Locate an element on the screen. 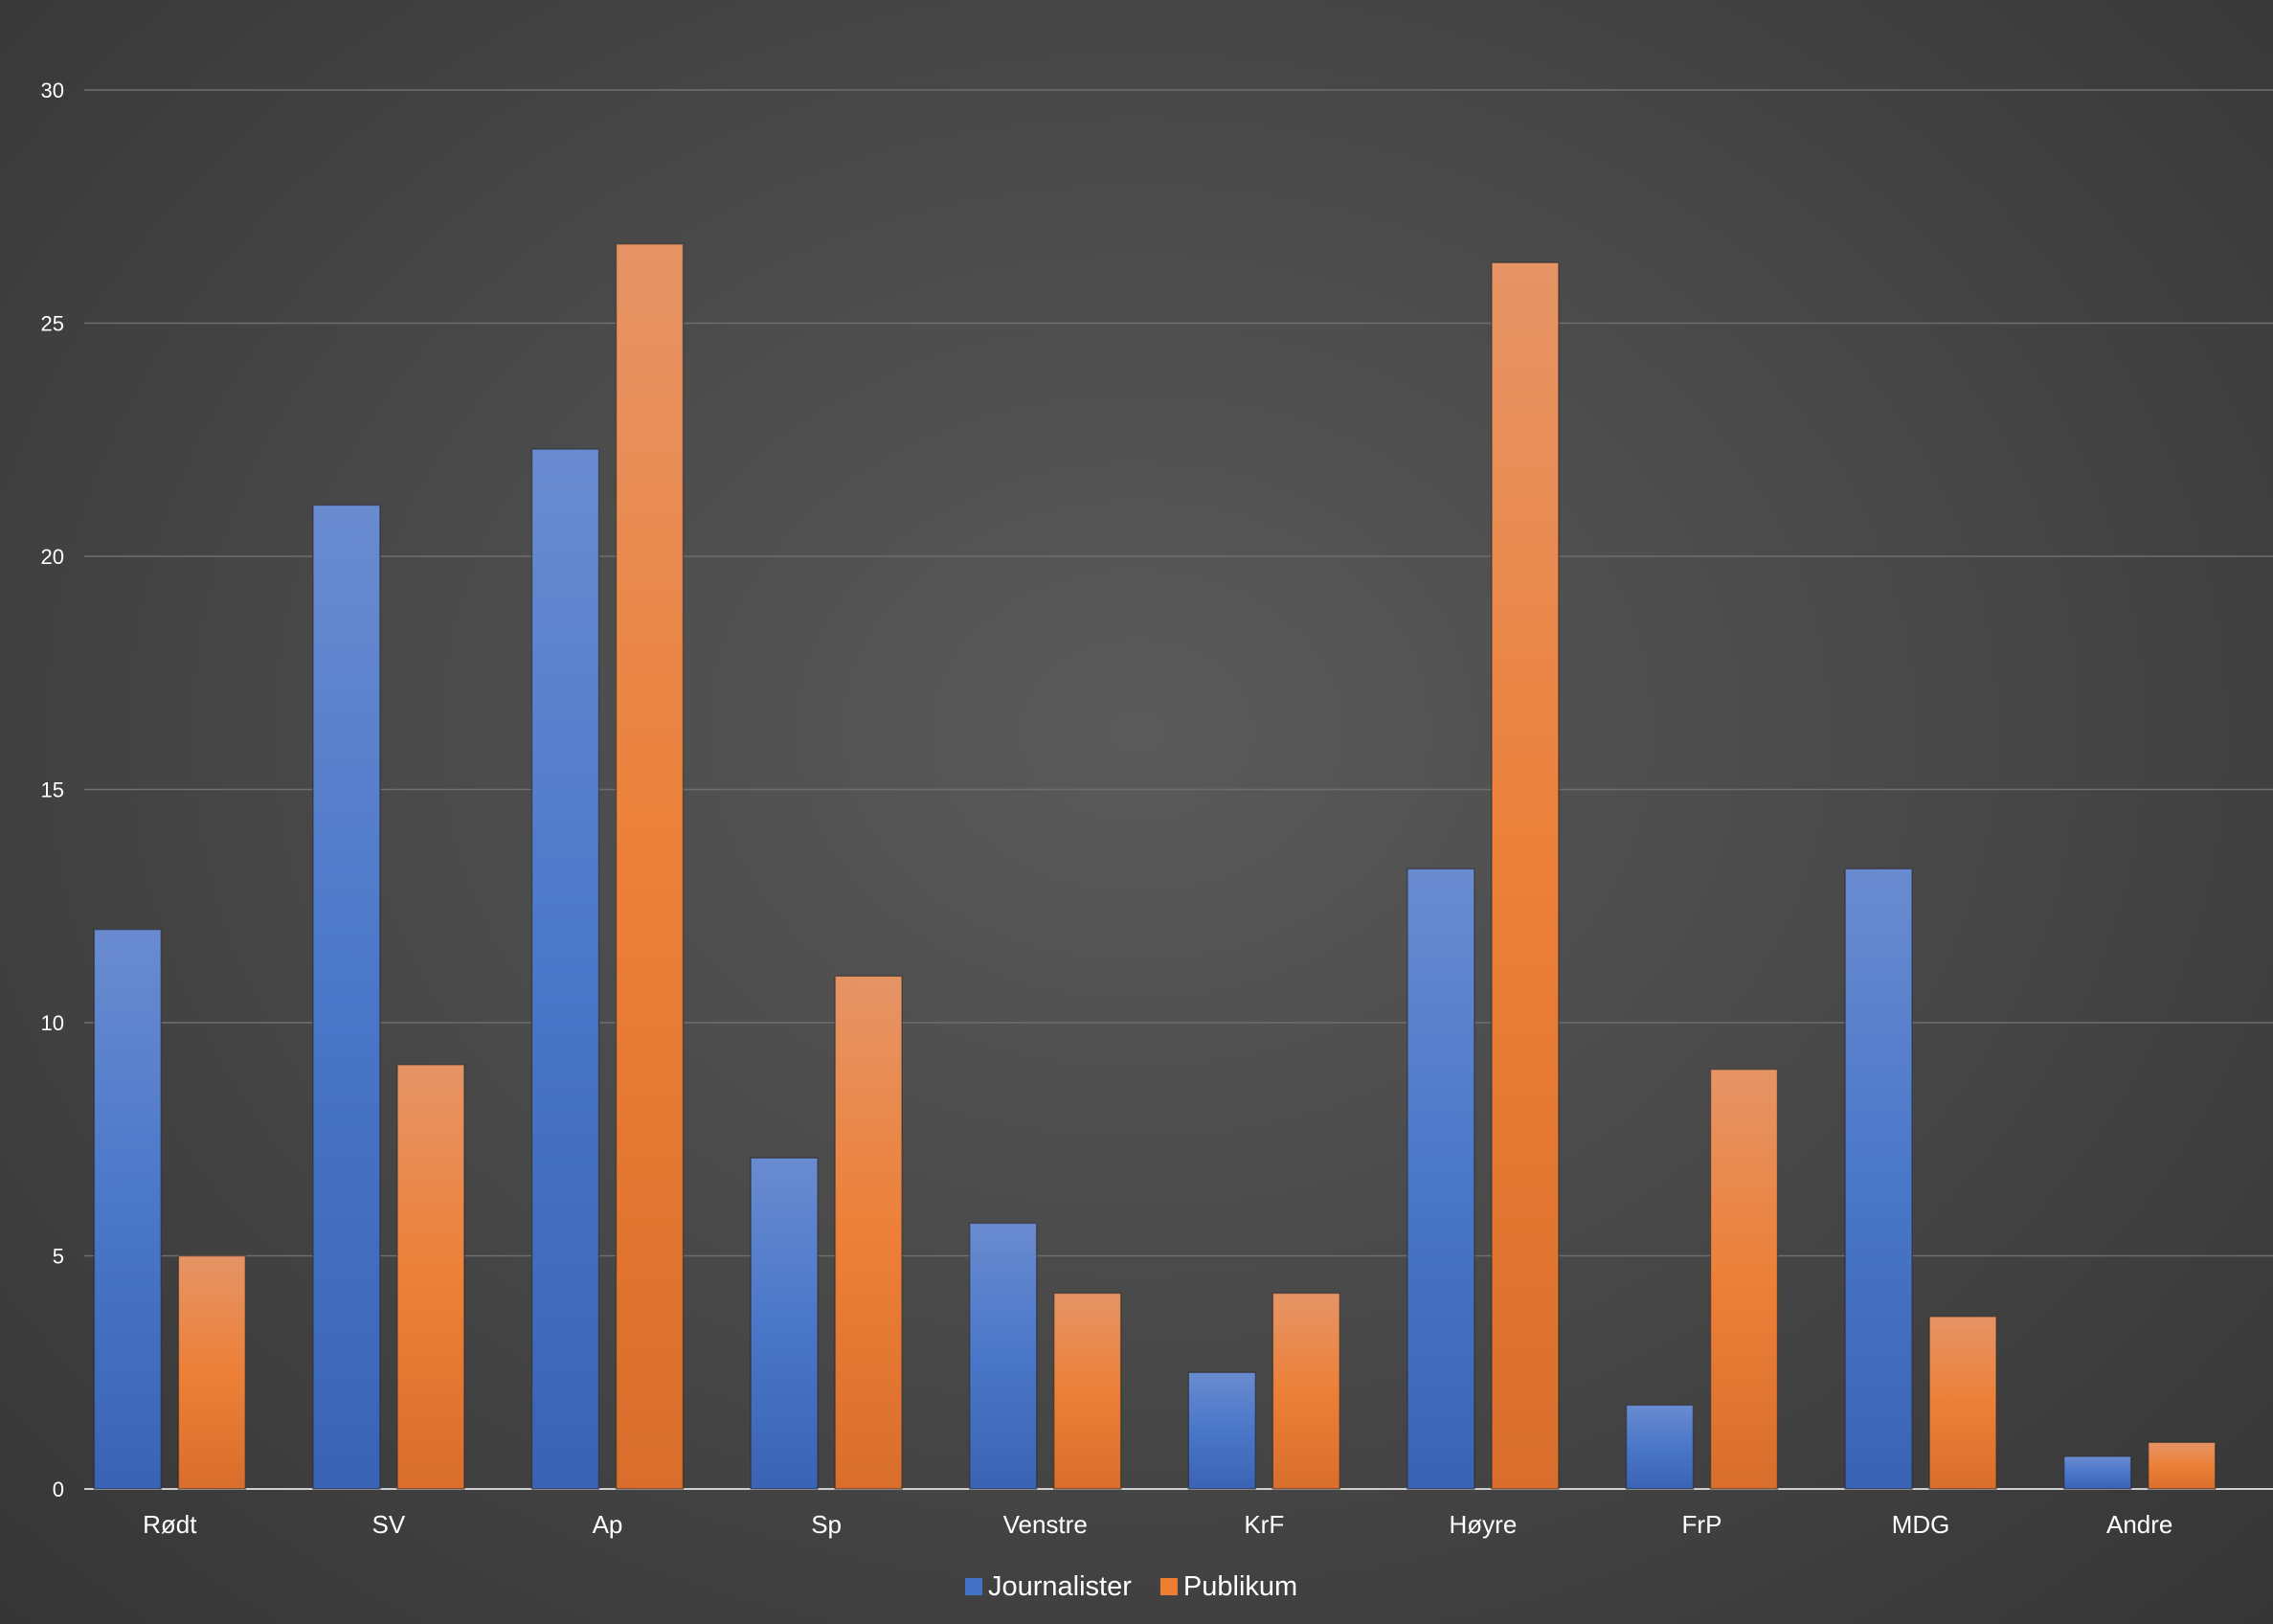 This screenshot has height=1624, width=2273. x-category-label-ap: Ap is located at coordinates (608, 1524).